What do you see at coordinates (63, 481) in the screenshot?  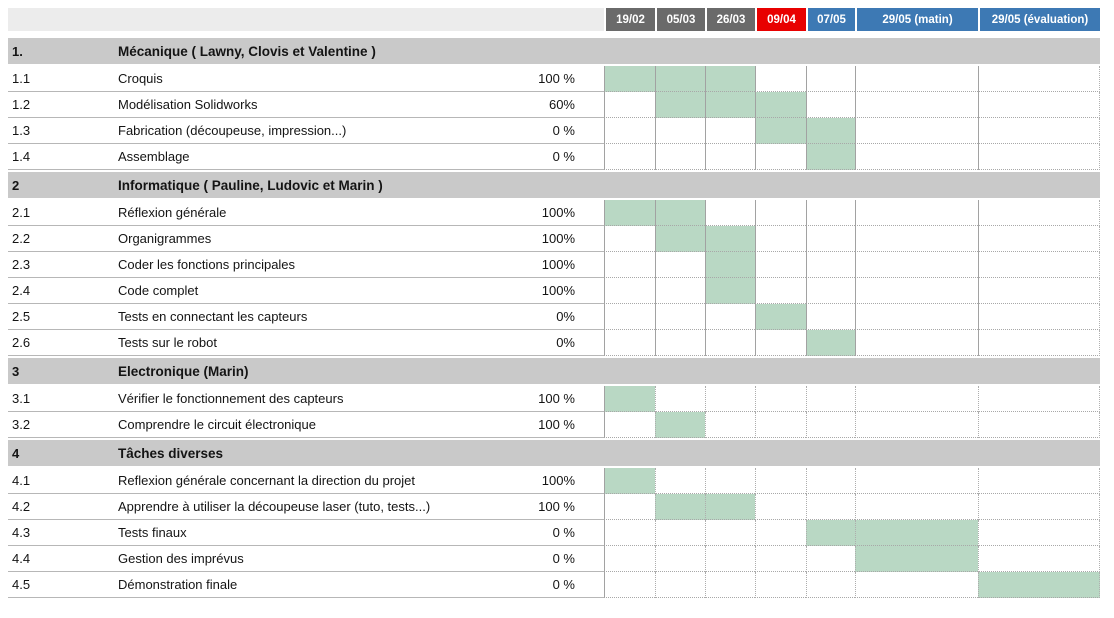 I see `task-id: 4.1` at bounding box center [63, 481].